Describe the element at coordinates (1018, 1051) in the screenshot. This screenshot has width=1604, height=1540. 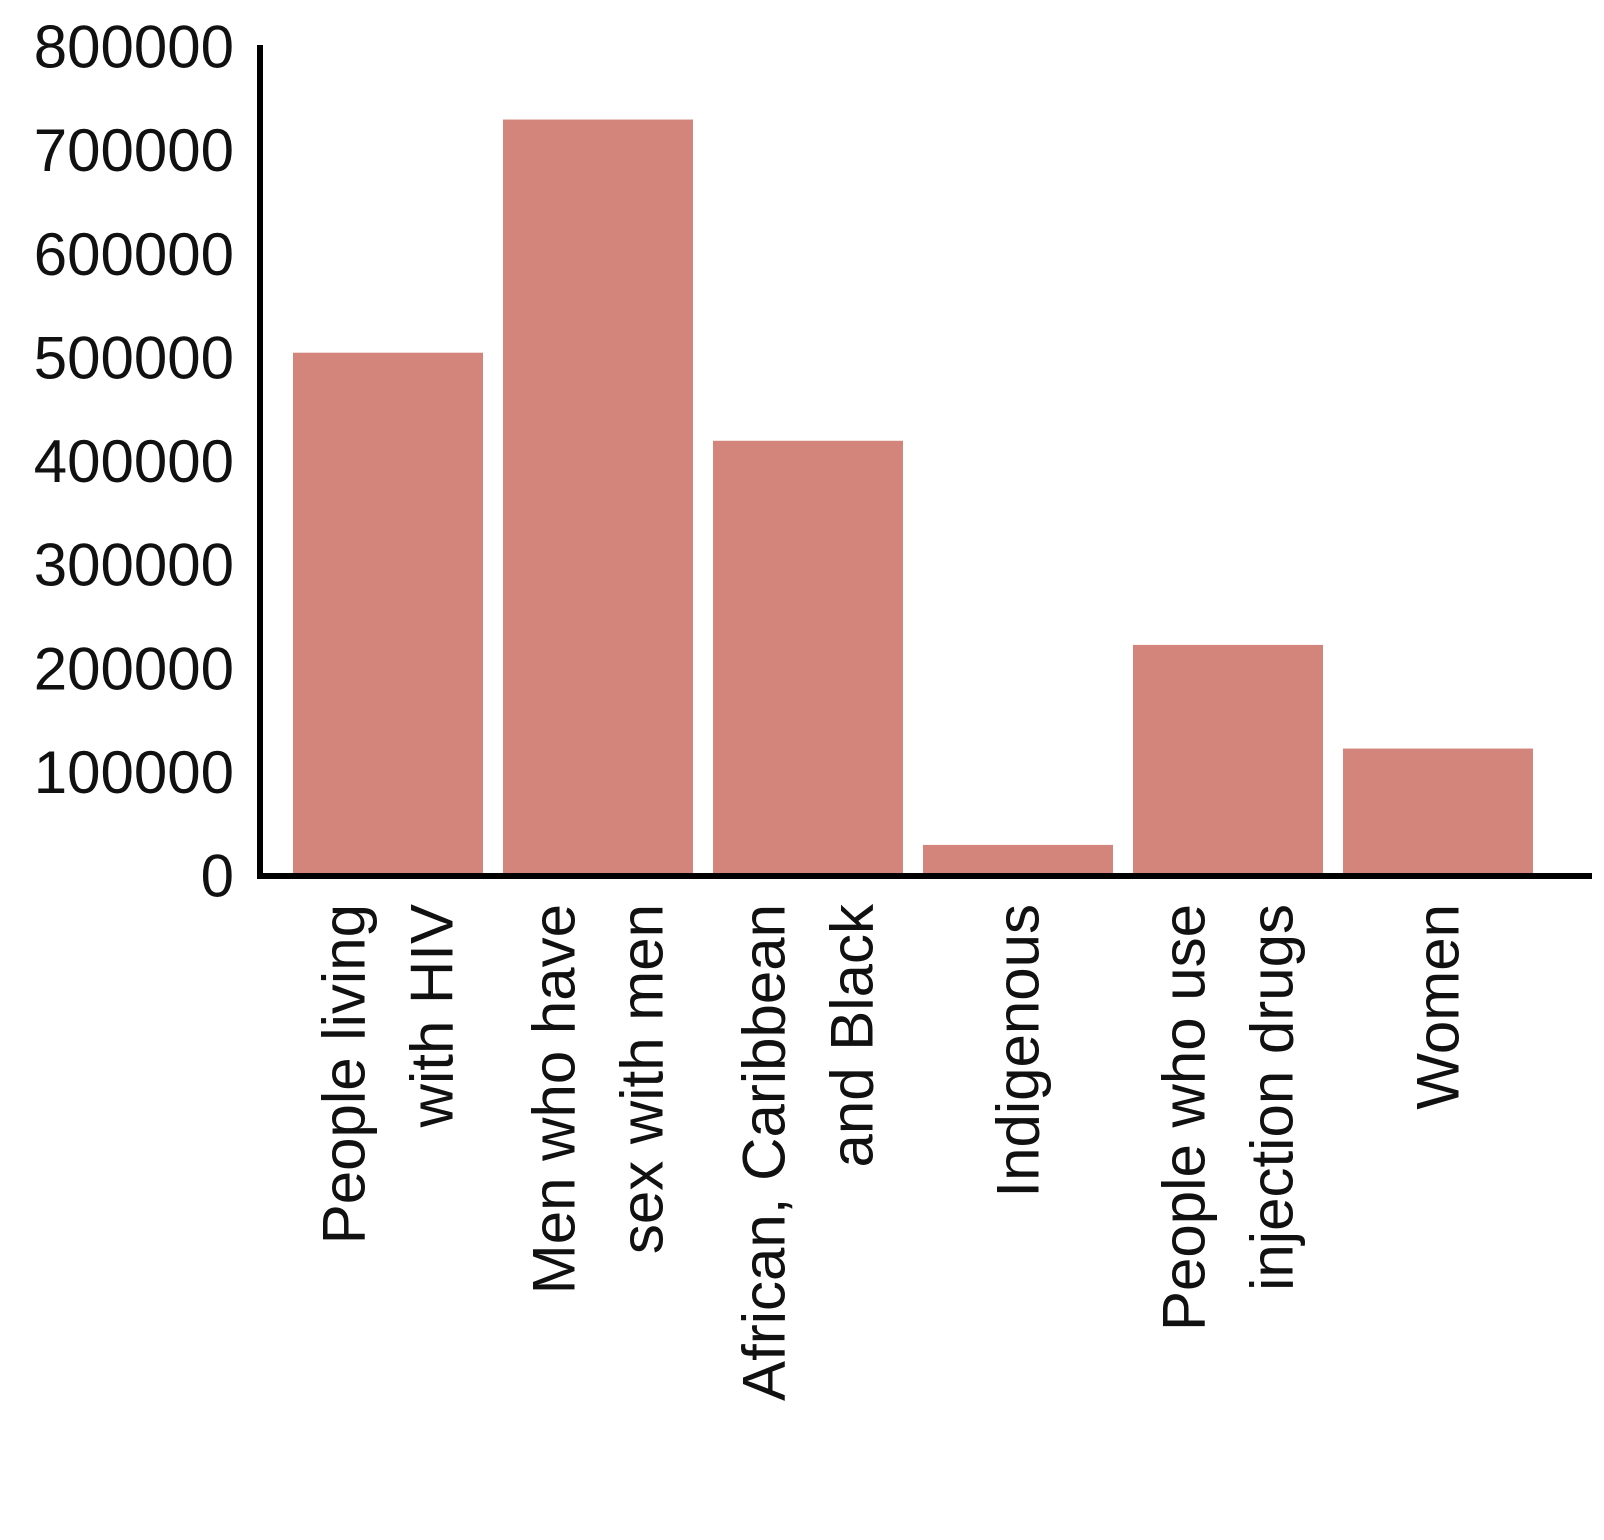
I see `x-category-label: Indigenous` at that location.